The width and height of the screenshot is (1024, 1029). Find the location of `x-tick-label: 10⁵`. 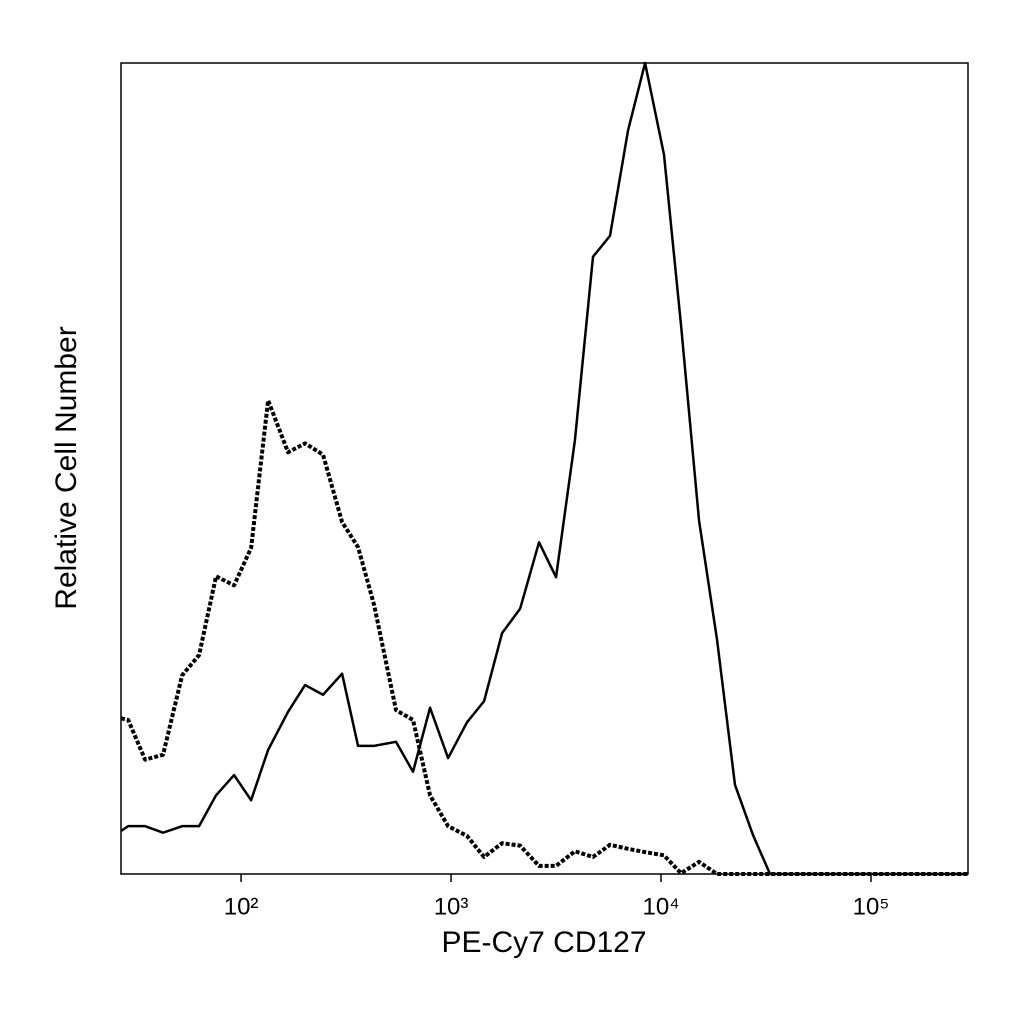

x-tick-label: 10⁵ is located at coordinates (871, 906).